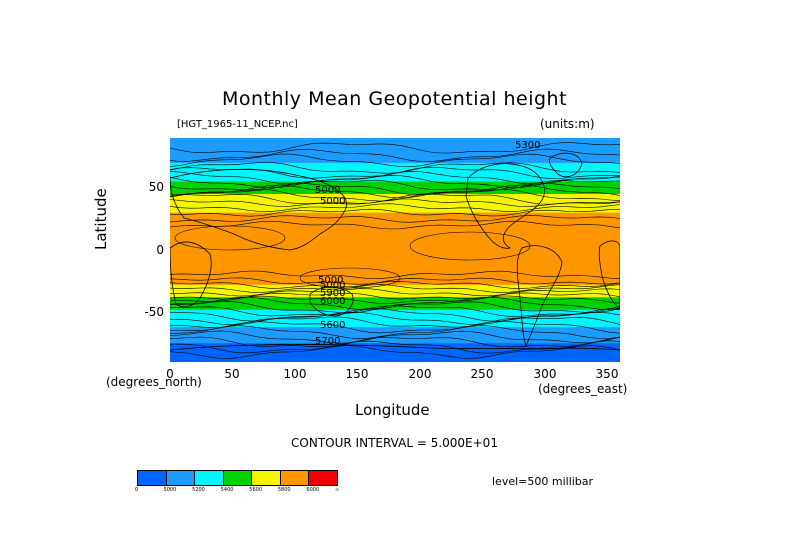 This screenshot has height=558, width=789. What do you see at coordinates (420, 374) in the screenshot?
I see `x-tick-label: 200` at bounding box center [420, 374].